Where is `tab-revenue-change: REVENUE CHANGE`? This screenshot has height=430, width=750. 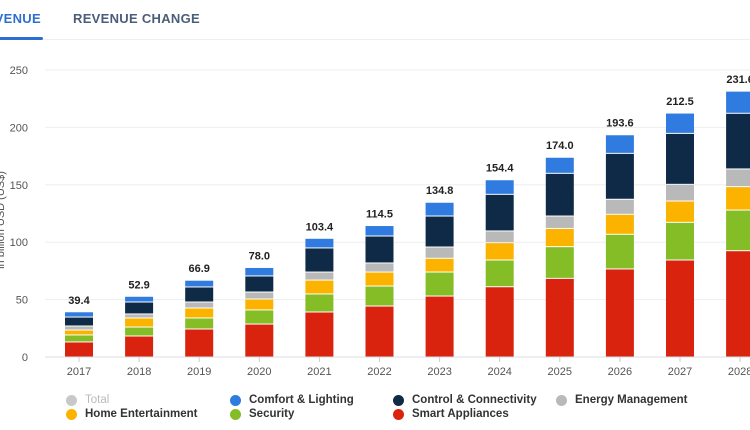
tab-revenue-change: REVENUE CHANGE is located at coordinates (136, 18).